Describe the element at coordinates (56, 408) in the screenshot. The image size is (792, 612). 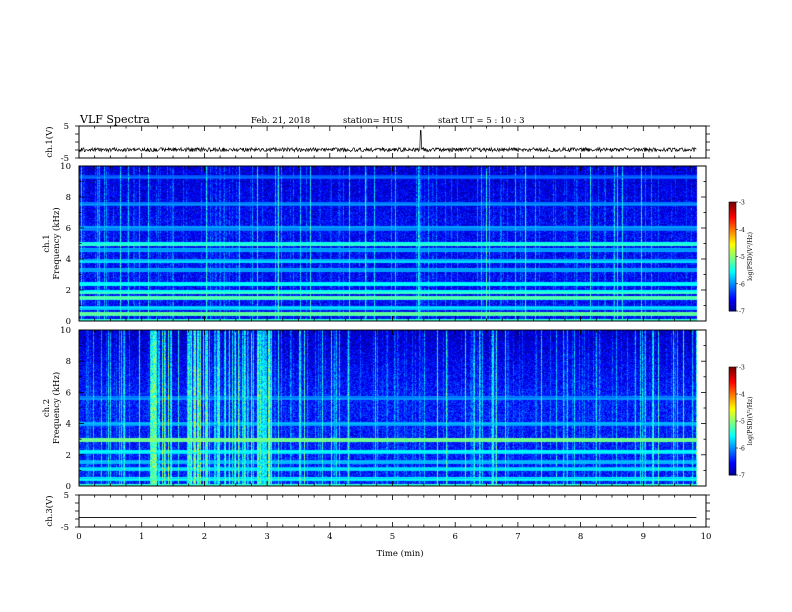
I see `ch2-spectrogram-y-axis-label-frequency: Frequency (kHz)` at that location.